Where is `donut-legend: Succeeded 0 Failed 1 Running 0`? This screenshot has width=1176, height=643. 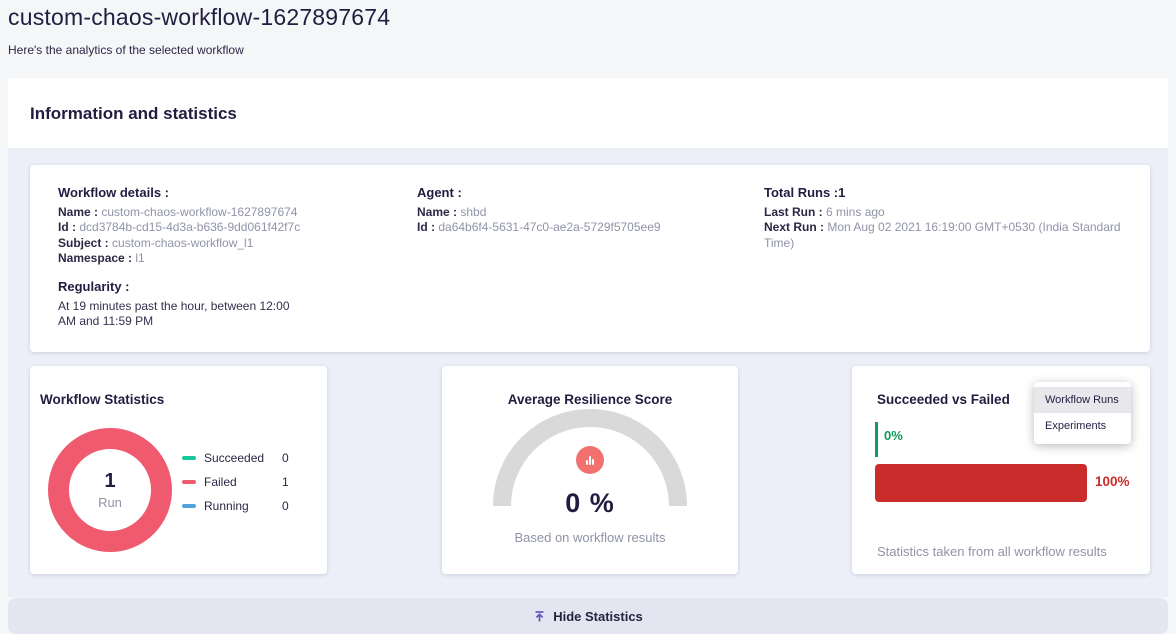 donut-legend: Succeeded 0 Failed 1 Running 0 is located at coordinates (235, 482).